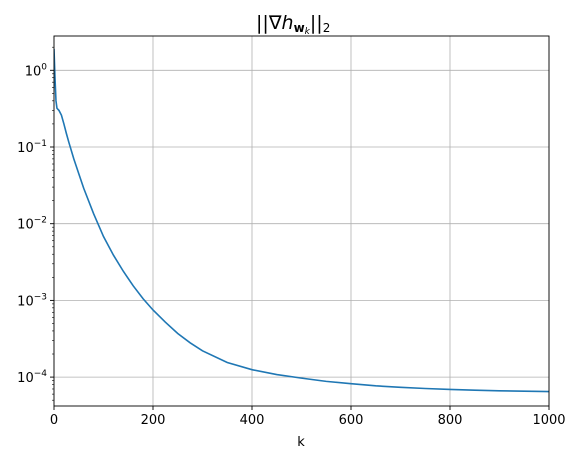 The height and width of the screenshot is (459, 576). I want to click on y-tick-label: 10⁻⁴, so click(32, 377).